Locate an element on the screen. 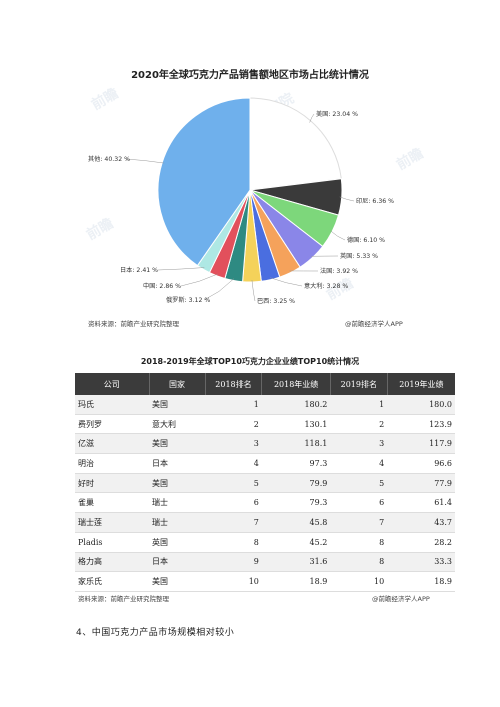  cell-2019-sales: 43.7 is located at coordinates (421, 522).